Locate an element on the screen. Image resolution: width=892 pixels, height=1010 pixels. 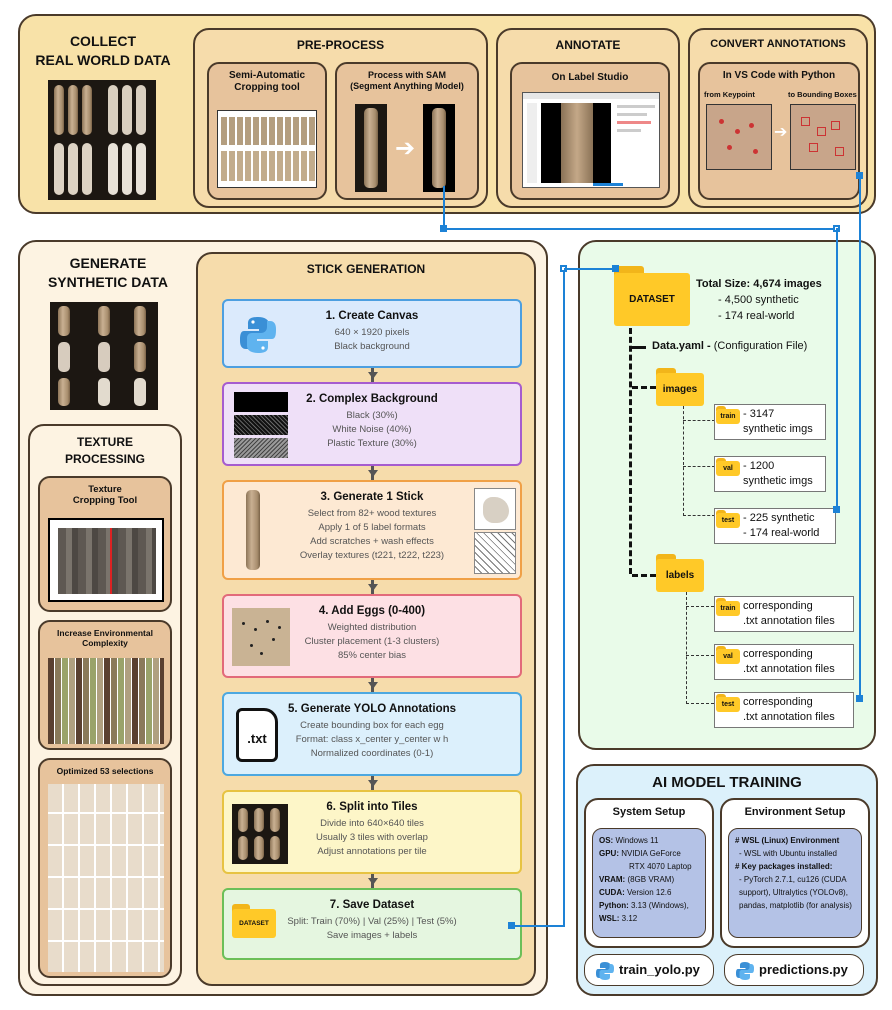
env-line: # Key packages installed: is located at coordinates (784, 866).